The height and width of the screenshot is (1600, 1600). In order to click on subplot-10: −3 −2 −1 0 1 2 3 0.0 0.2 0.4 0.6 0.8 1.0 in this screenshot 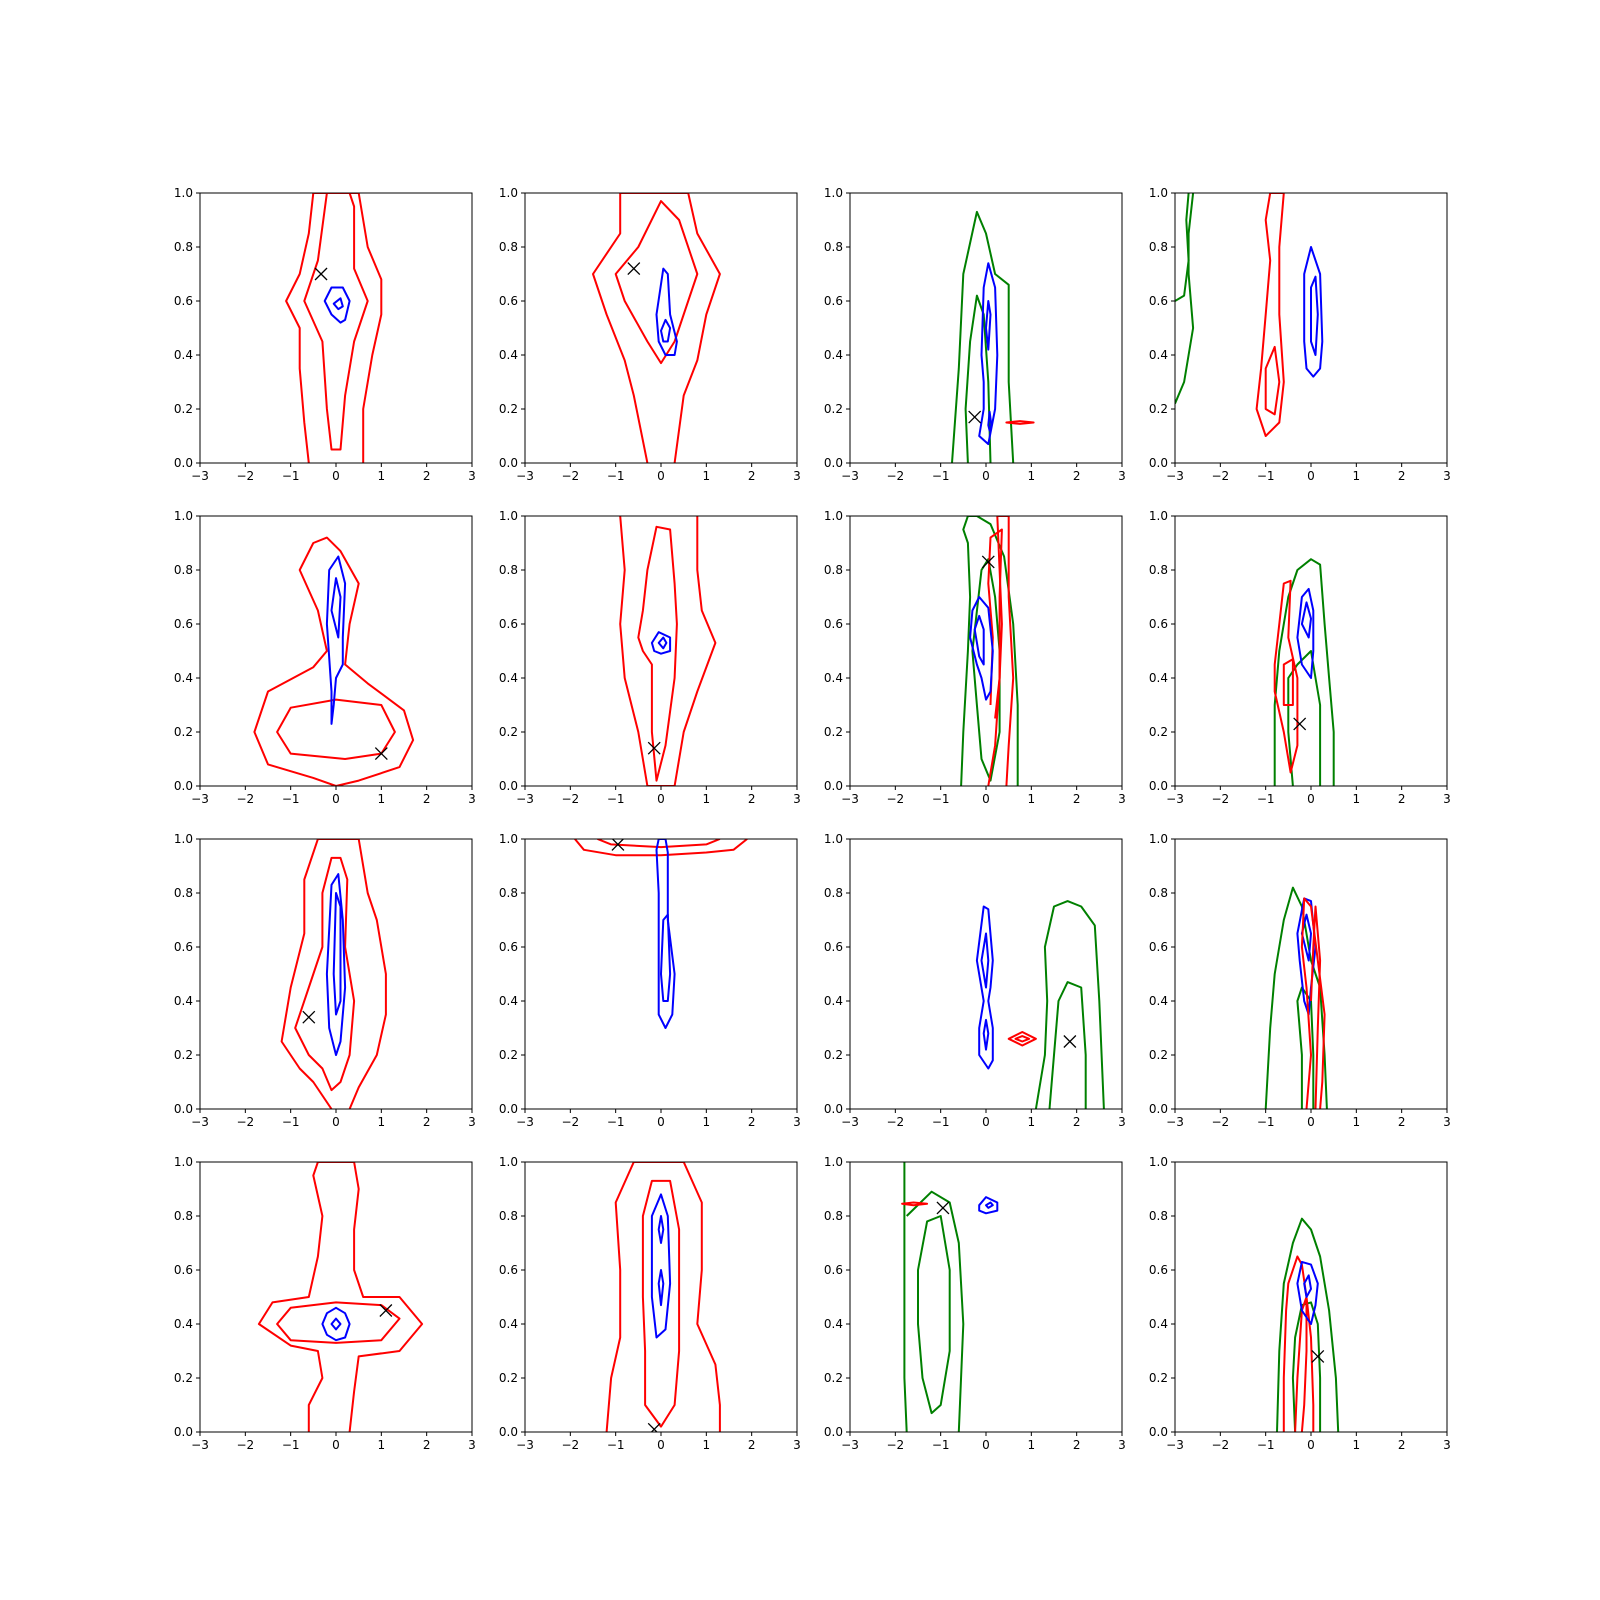, I will do `click(650, 980)`.